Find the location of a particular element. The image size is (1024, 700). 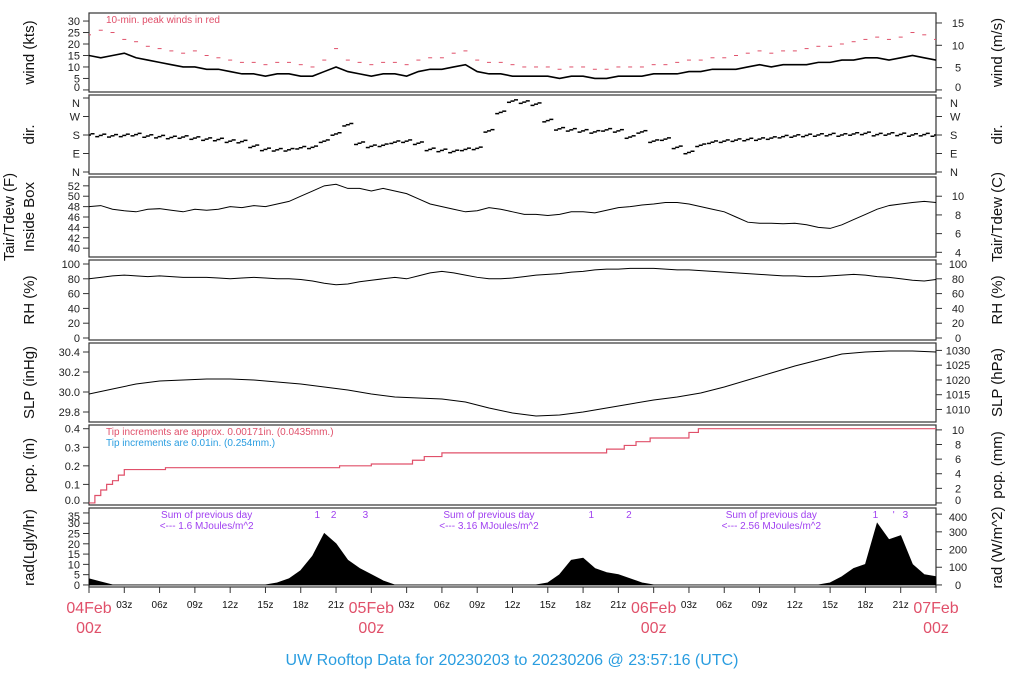

y-tick-label-right: 1020 is located at coordinates (958, 381).